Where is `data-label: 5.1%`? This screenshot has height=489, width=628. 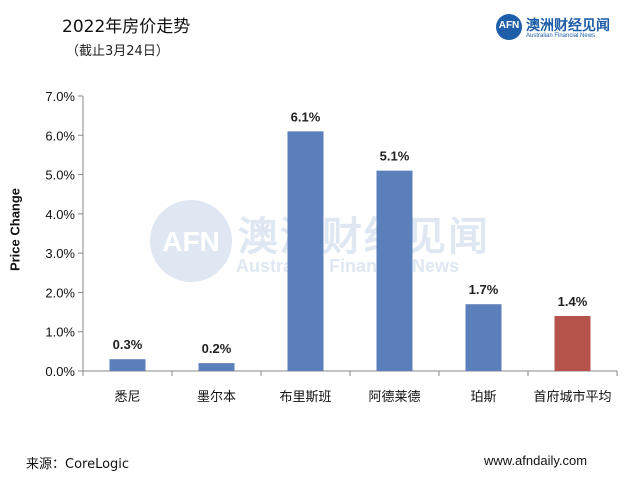 data-label: 5.1% is located at coordinates (395, 156).